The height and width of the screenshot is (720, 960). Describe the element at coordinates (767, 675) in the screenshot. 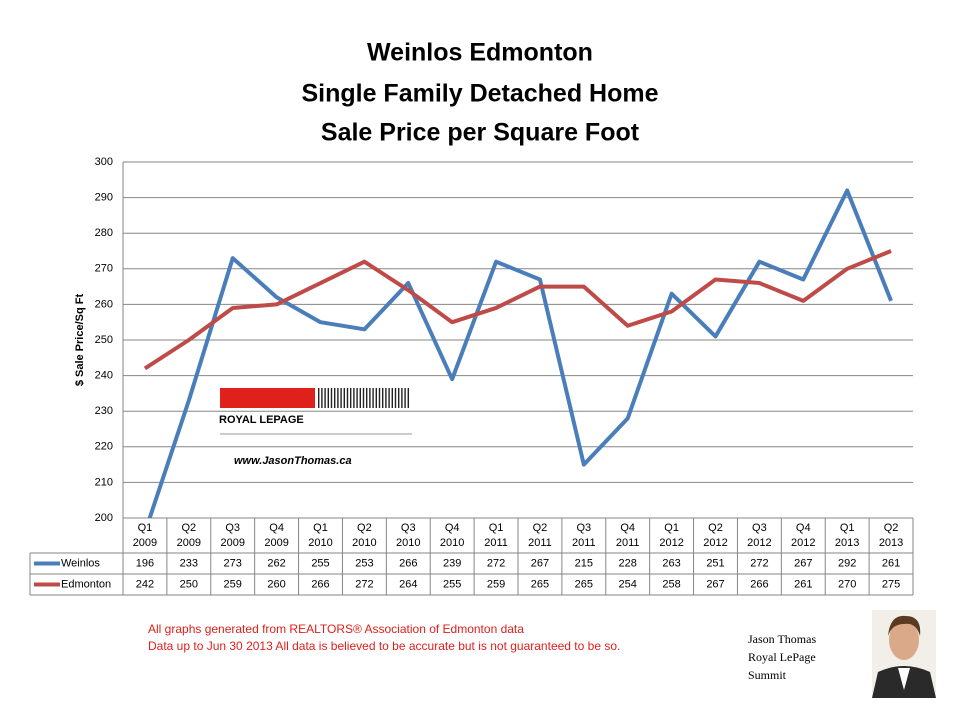

I see `author: Summit` at that location.